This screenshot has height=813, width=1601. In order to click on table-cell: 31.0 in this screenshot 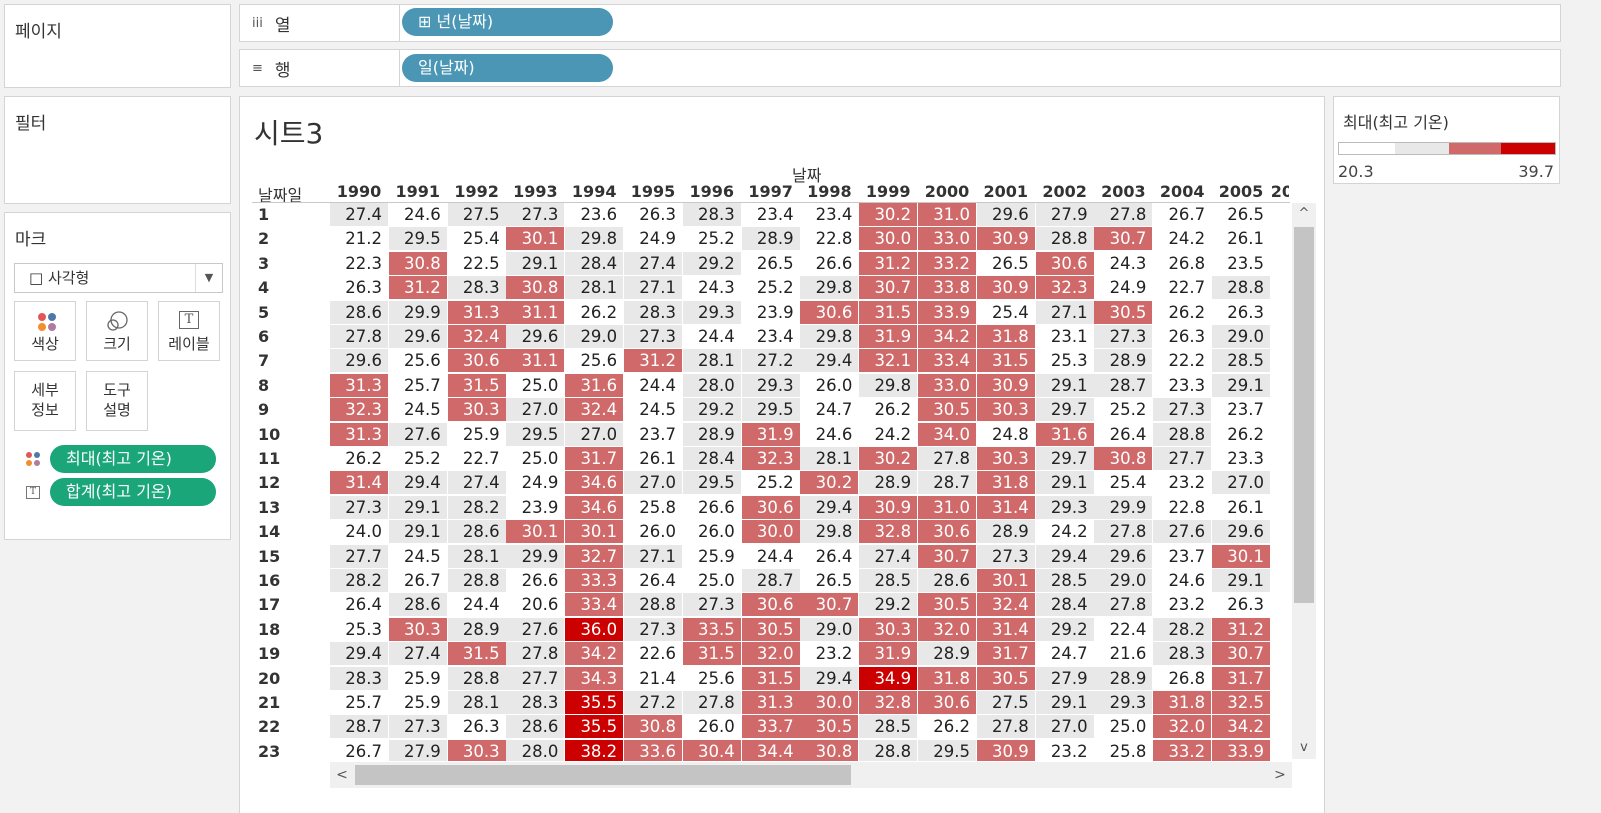, I will do `click(947, 507)`.